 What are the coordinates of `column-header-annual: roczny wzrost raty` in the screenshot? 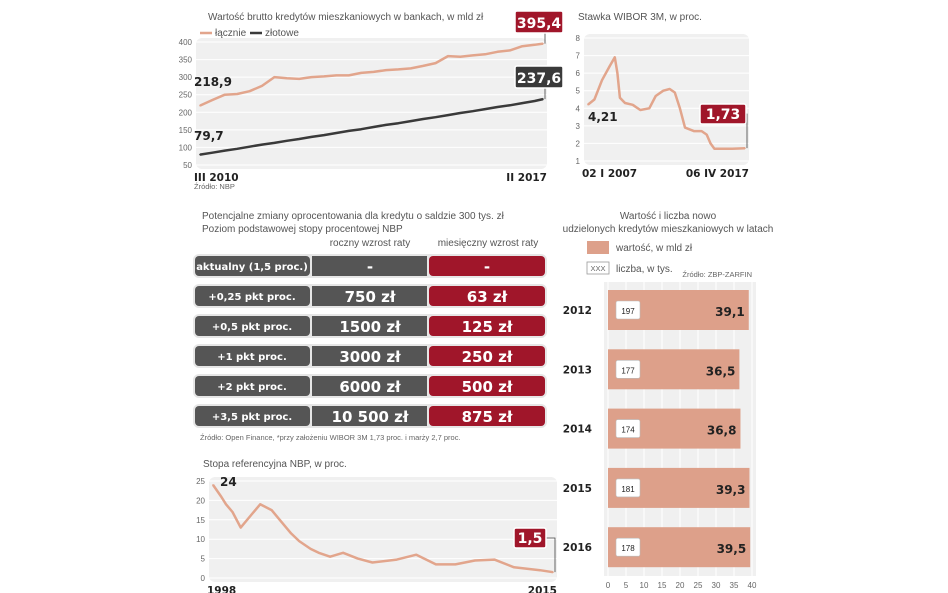 It's located at (370, 243).